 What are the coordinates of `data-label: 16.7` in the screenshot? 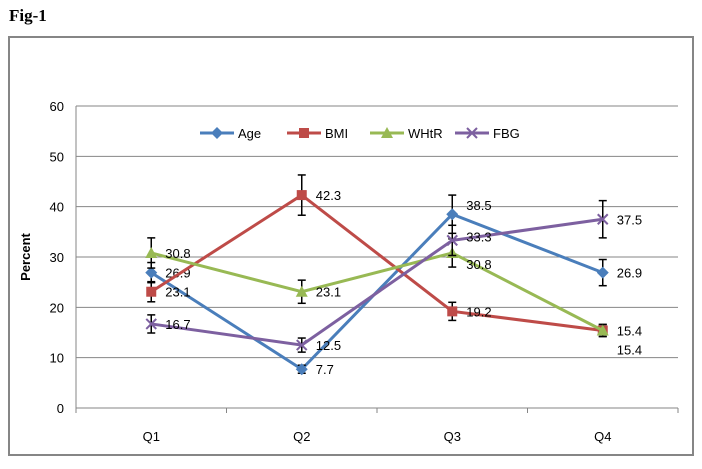 It's located at (177, 324).